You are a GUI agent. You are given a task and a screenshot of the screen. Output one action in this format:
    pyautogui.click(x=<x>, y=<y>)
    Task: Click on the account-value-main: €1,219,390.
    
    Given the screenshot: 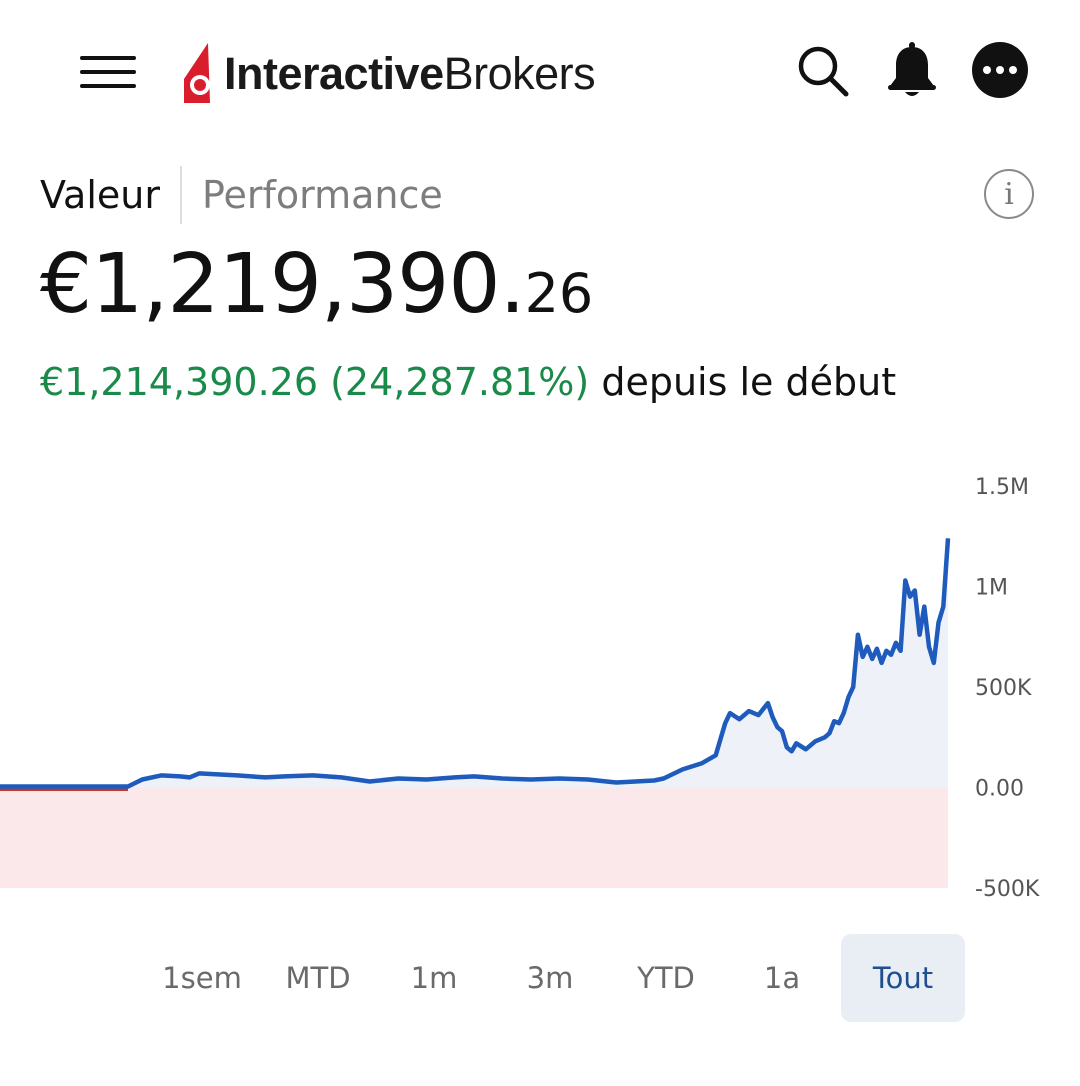 What is the action you would take?
    pyautogui.click(x=283, y=284)
    